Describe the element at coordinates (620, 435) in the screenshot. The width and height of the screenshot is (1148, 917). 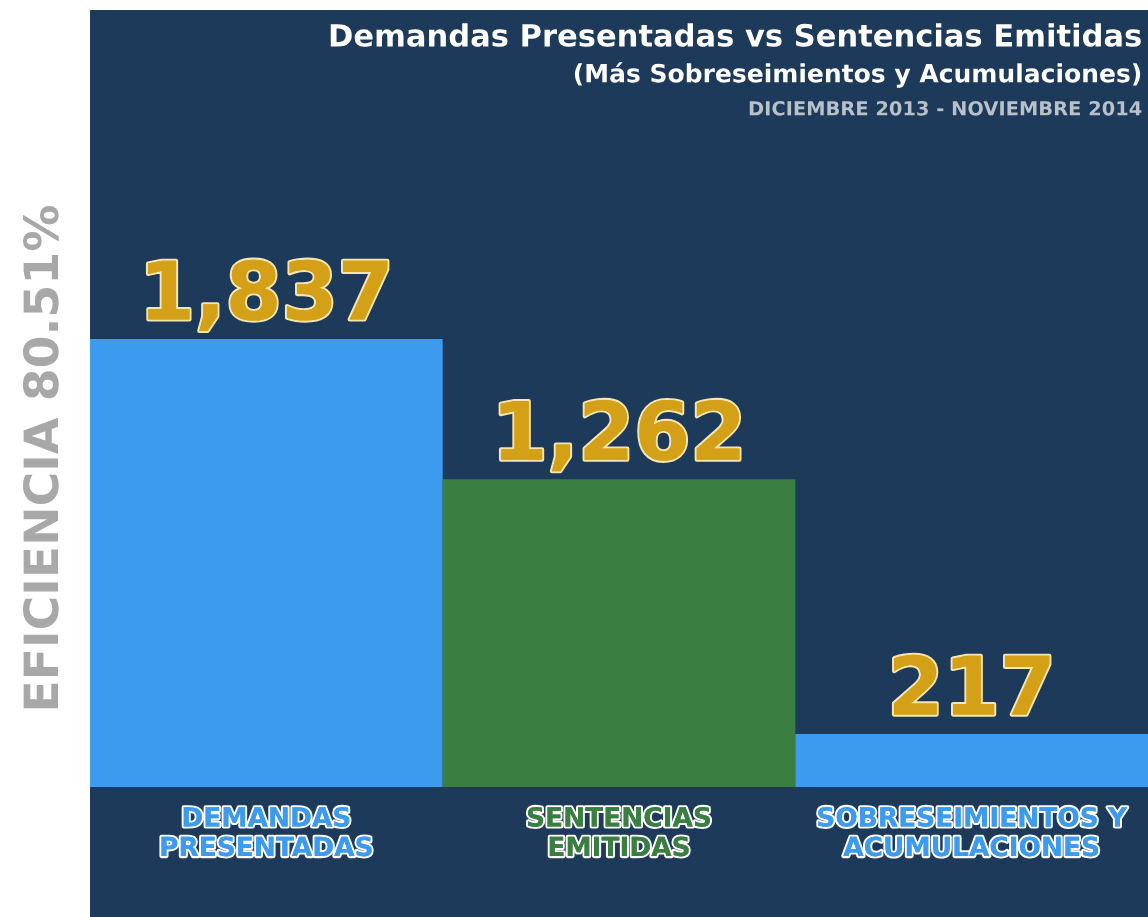
I see `data-label: 1,262` at that location.